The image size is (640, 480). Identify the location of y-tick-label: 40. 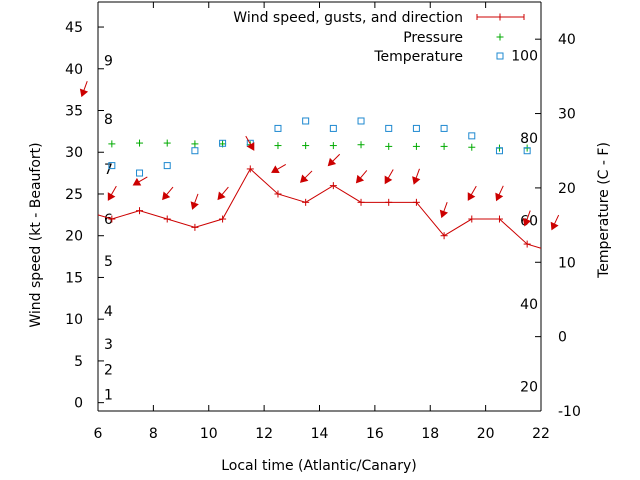
(74, 70).